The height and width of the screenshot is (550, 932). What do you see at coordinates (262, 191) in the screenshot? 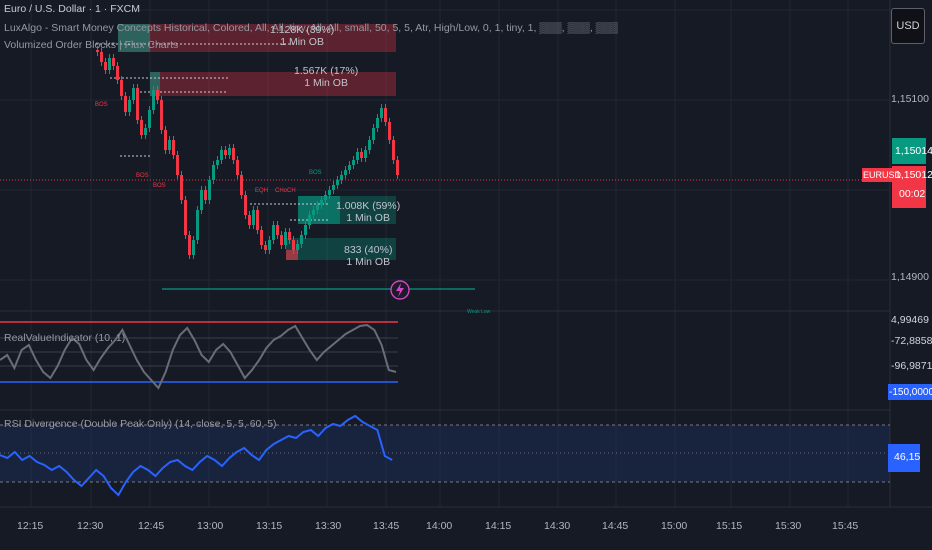
I see `structure-label: EQH` at bounding box center [262, 191].